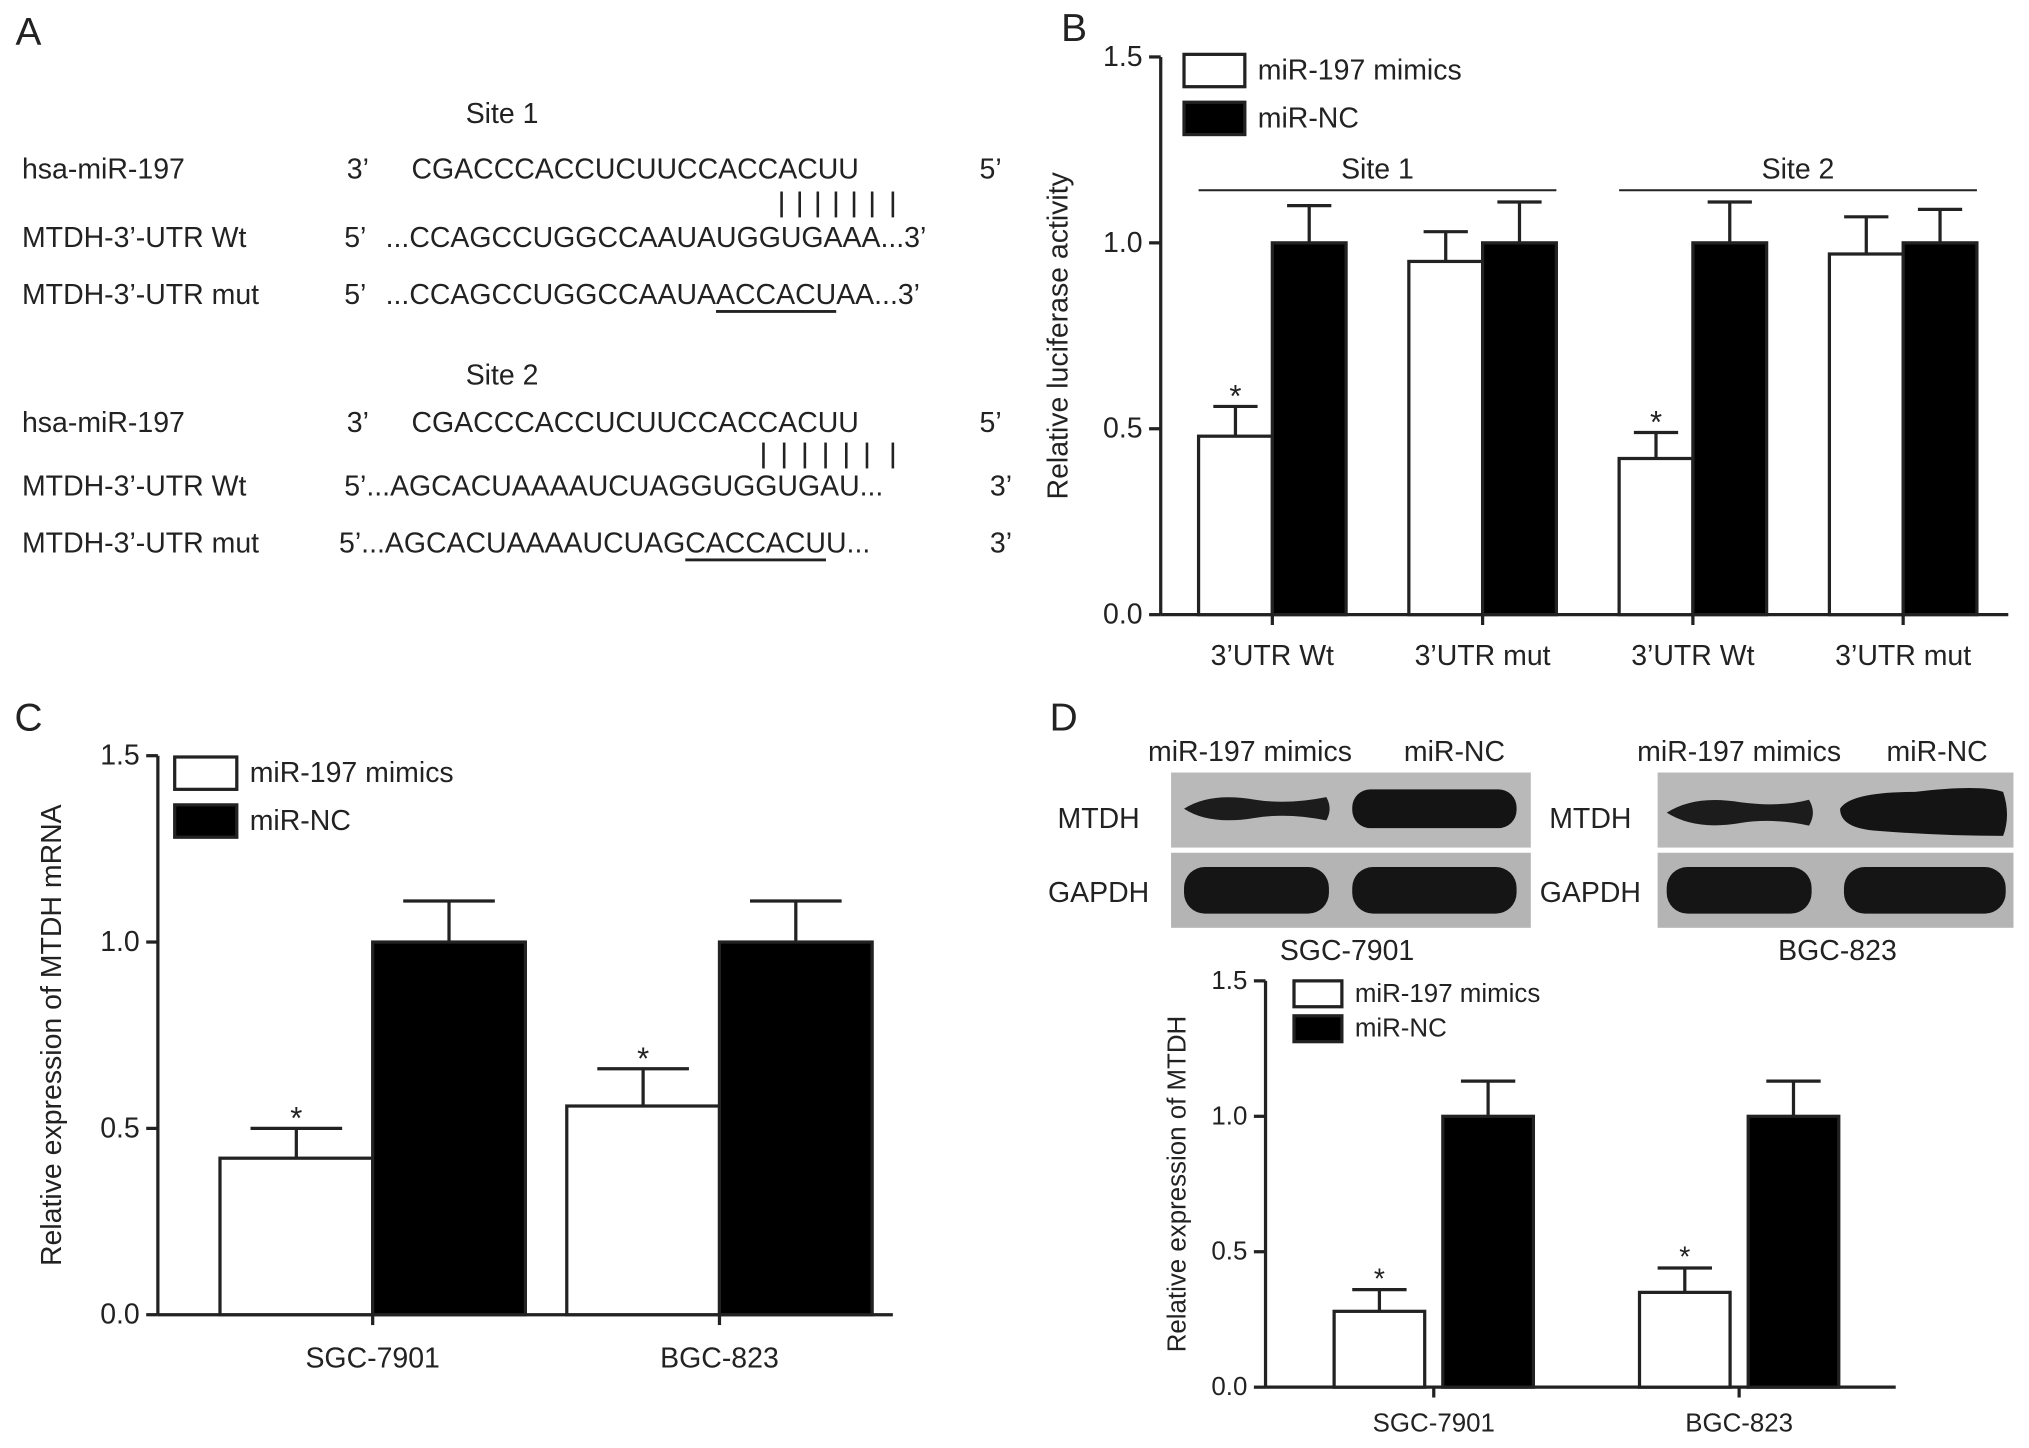 This screenshot has height=1448, width=2029. Describe the element at coordinates (878, 295) in the screenshot. I see `sequence-segment: AA...3’` at that location.